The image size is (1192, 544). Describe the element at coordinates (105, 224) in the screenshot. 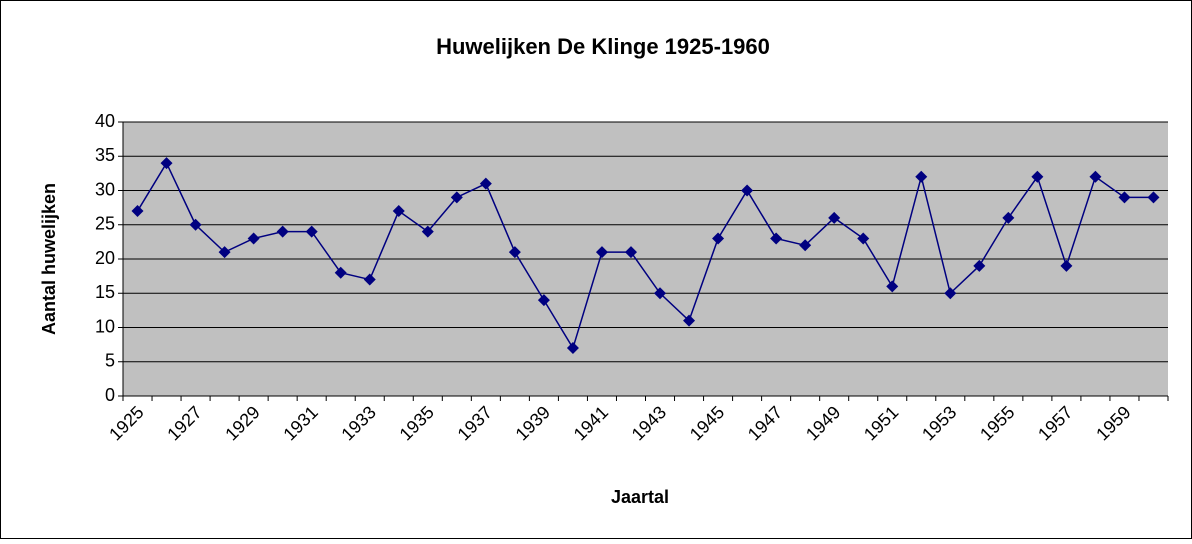

I see `y-tick-label: 25` at that location.